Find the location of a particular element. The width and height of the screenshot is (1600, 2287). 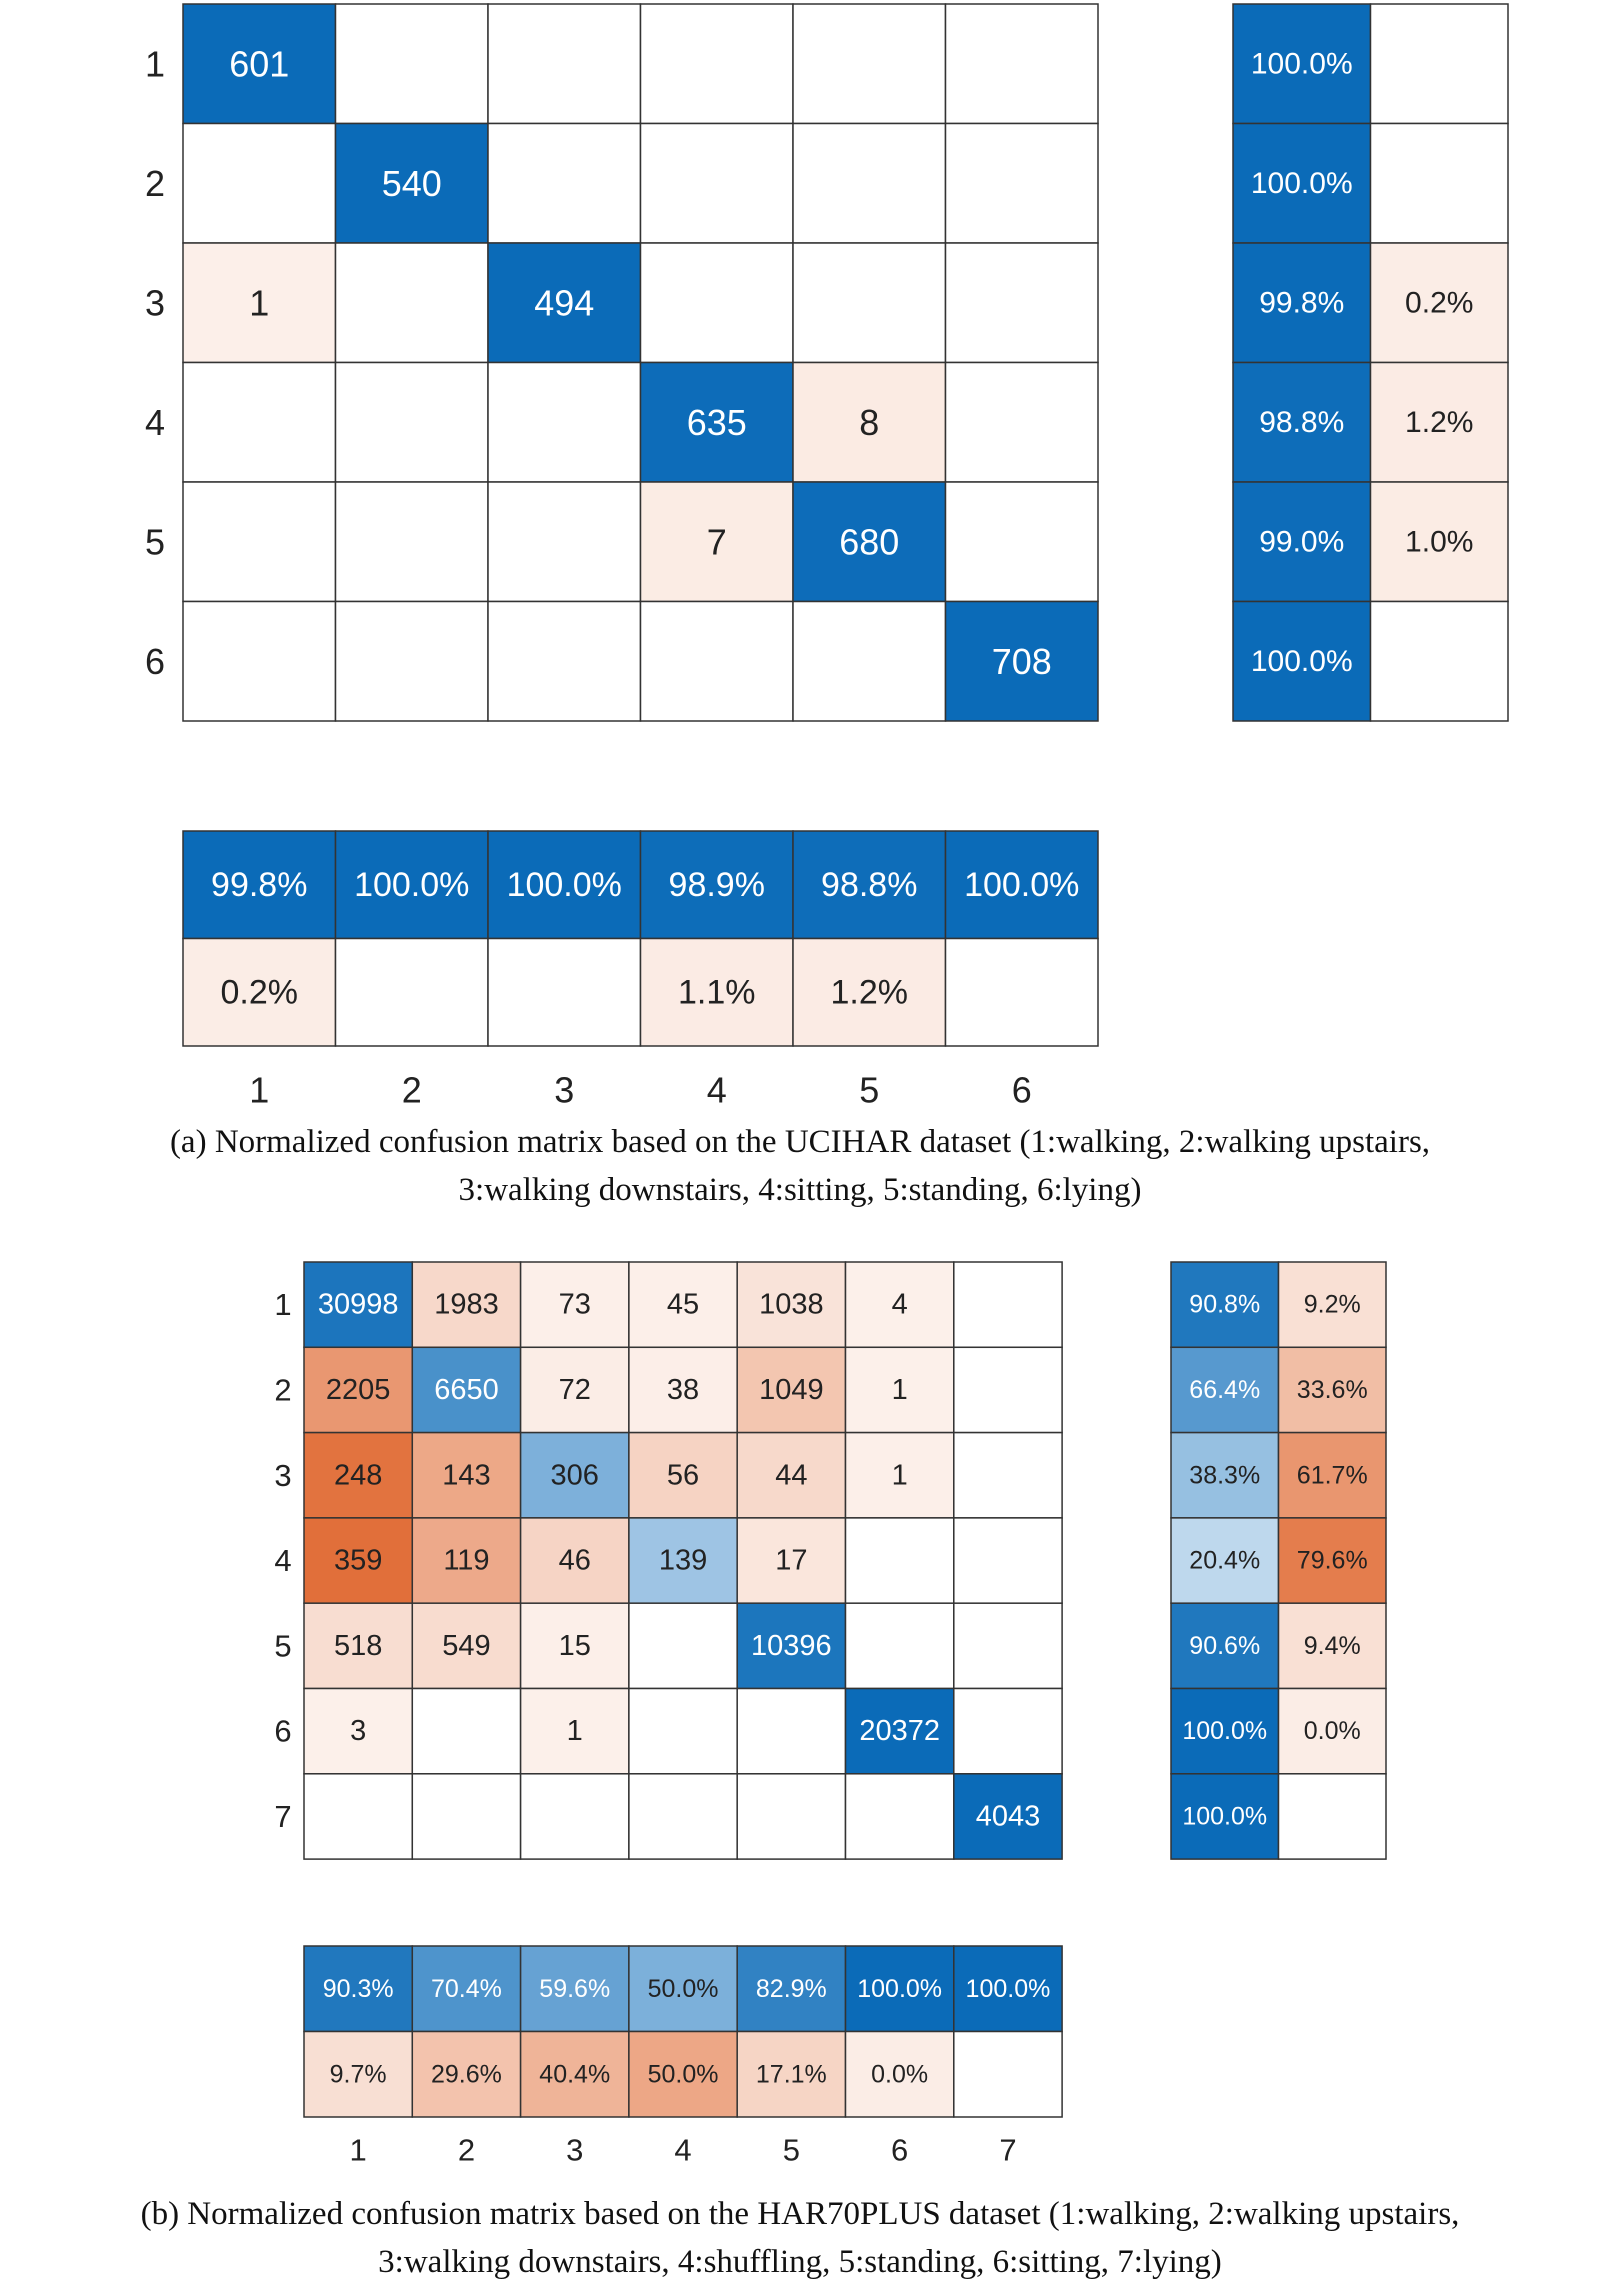

matrix-b-cell-r6-c3 is located at coordinates (574, 1731).